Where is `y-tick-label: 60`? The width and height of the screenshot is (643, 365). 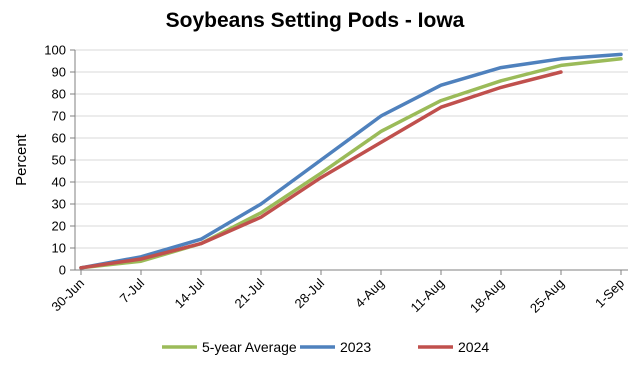
y-tick-label: 60 is located at coordinates (59, 138).